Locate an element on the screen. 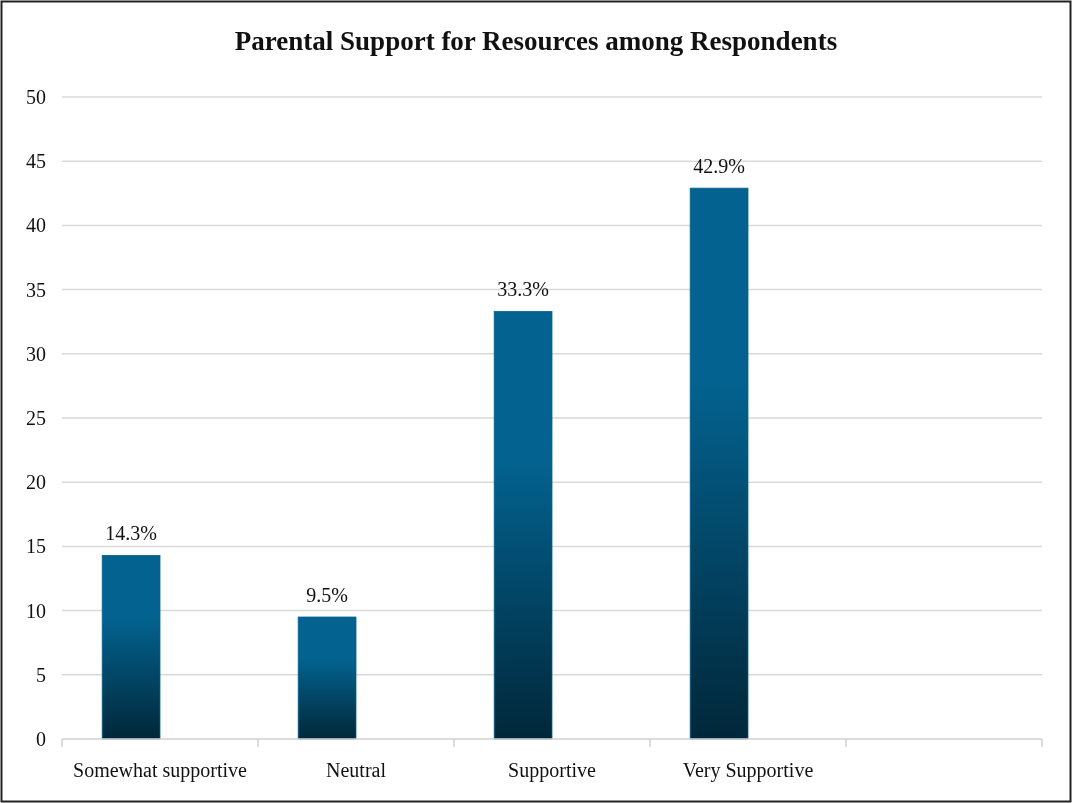 The image size is (1072, 803). y-tick-label: 0 is located at coordinates (41, 739).